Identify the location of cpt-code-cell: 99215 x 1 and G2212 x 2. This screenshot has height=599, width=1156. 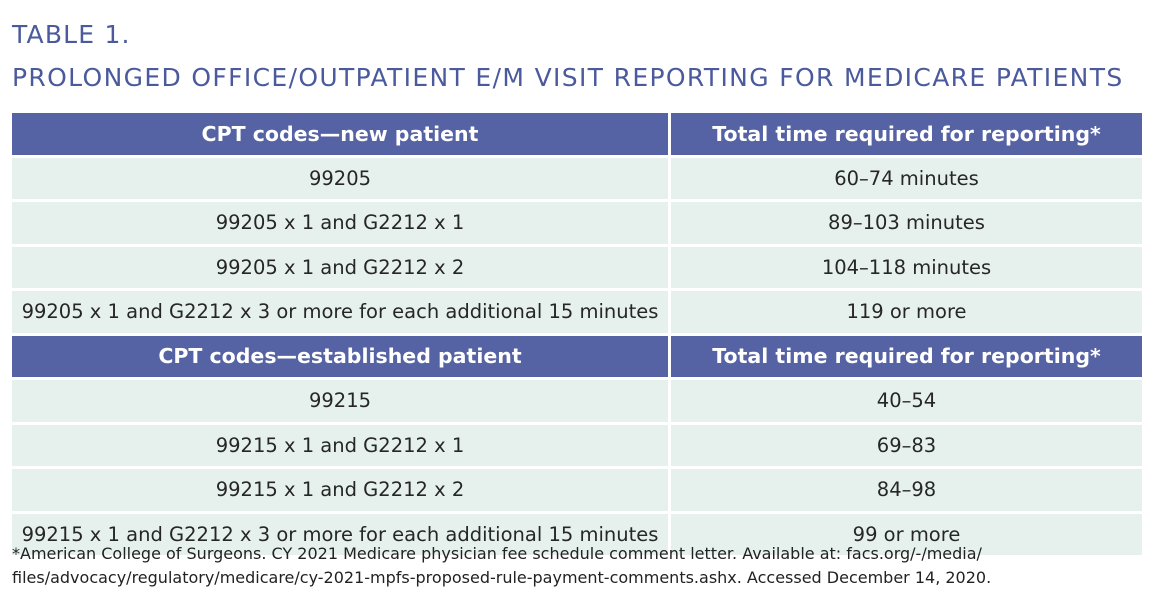
(340, 490).